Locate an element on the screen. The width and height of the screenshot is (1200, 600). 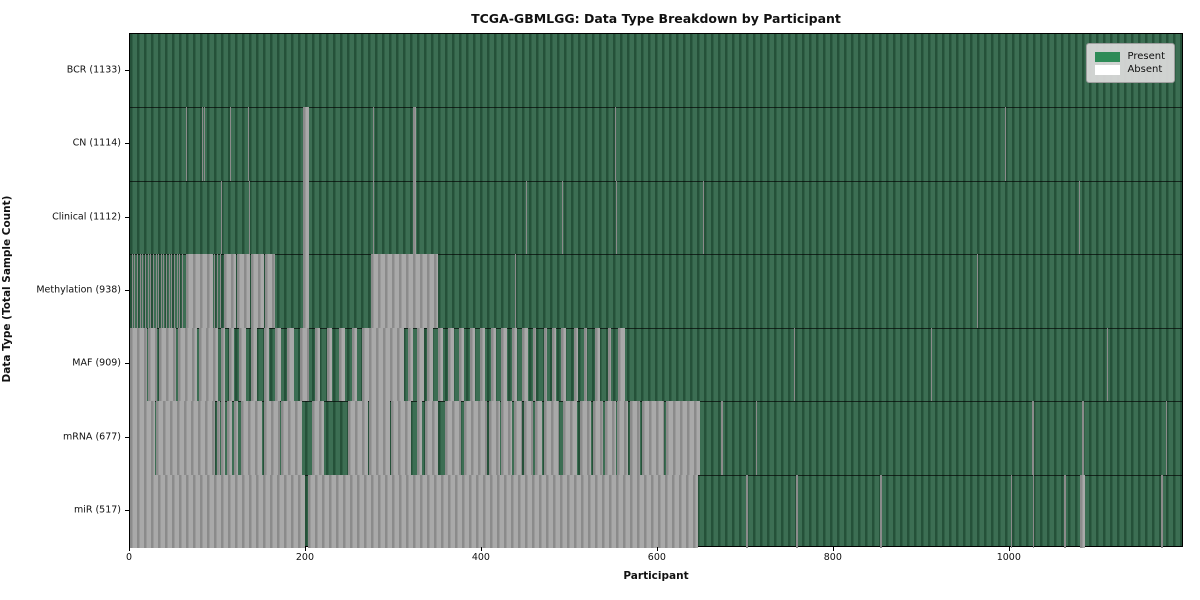
legend-label: Absent is located at coordinates (1145, 69).